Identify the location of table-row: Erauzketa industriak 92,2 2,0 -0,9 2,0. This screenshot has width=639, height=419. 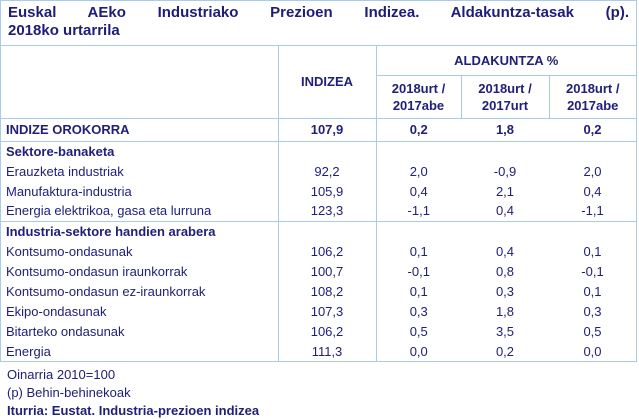
(318, 171).